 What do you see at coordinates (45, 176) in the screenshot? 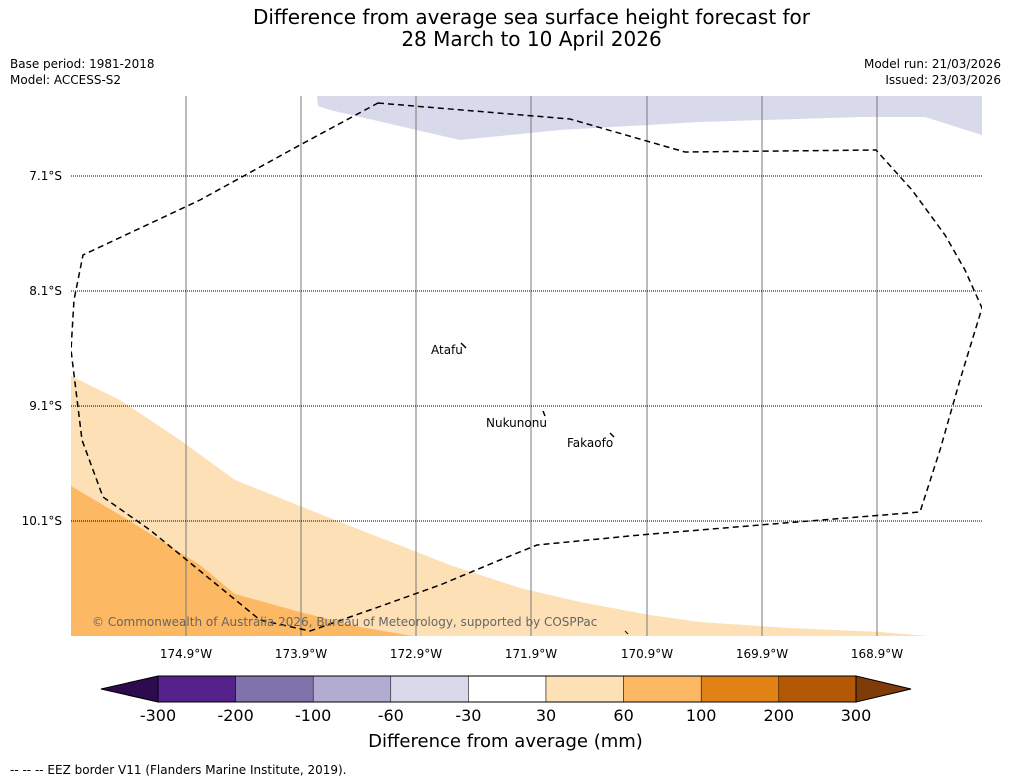
I see `lat-label: 7.1°S` at bounding box center [45, 176].